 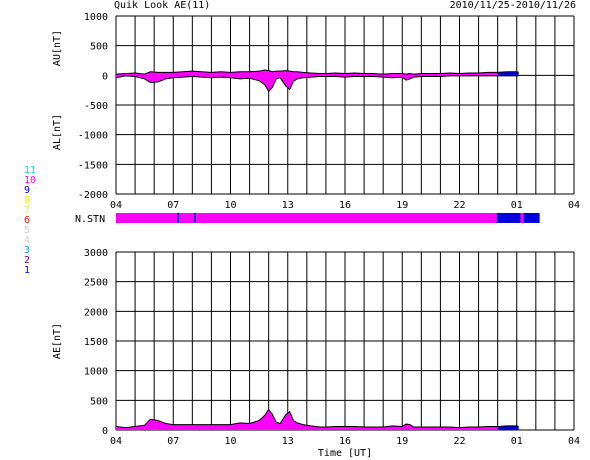 I want to click on date-range: 2010/11/25-2010/11/26, so click(x=512, y=5).